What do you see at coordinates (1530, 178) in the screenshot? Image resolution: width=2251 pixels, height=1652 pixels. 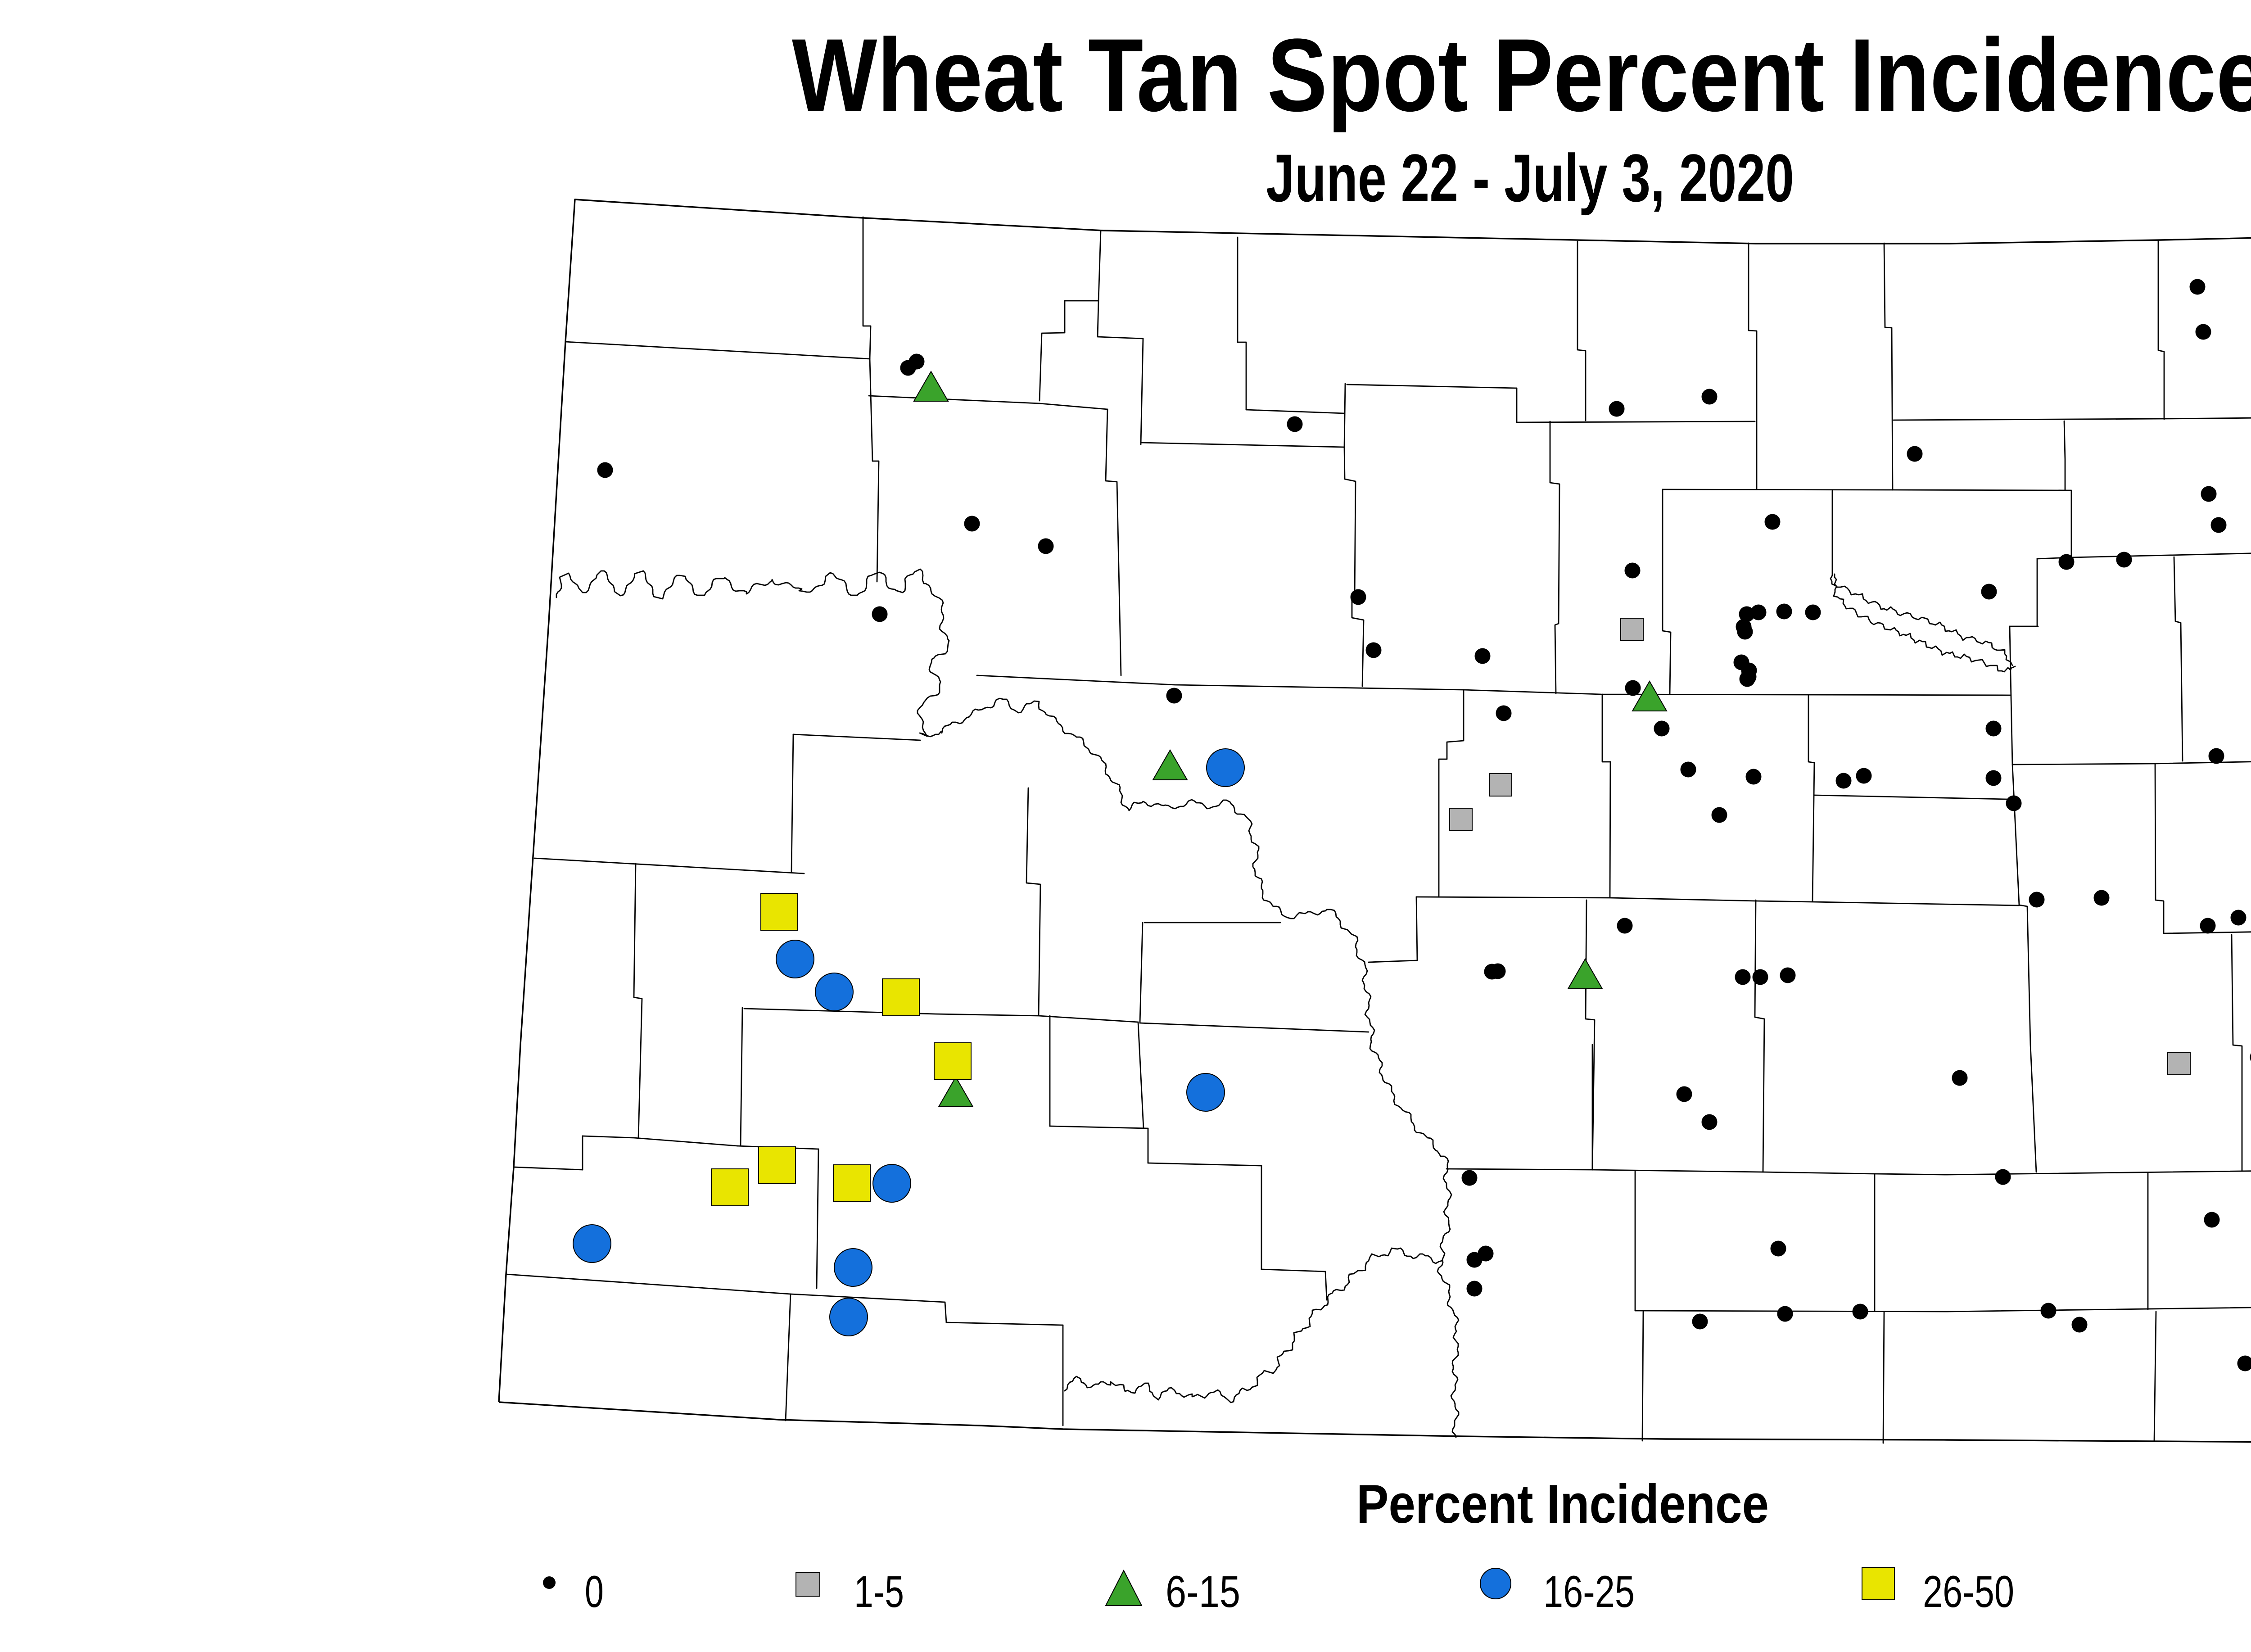 I see `svg-text: June 22 - July 3, 2020` at bounding box center [1530, 178].